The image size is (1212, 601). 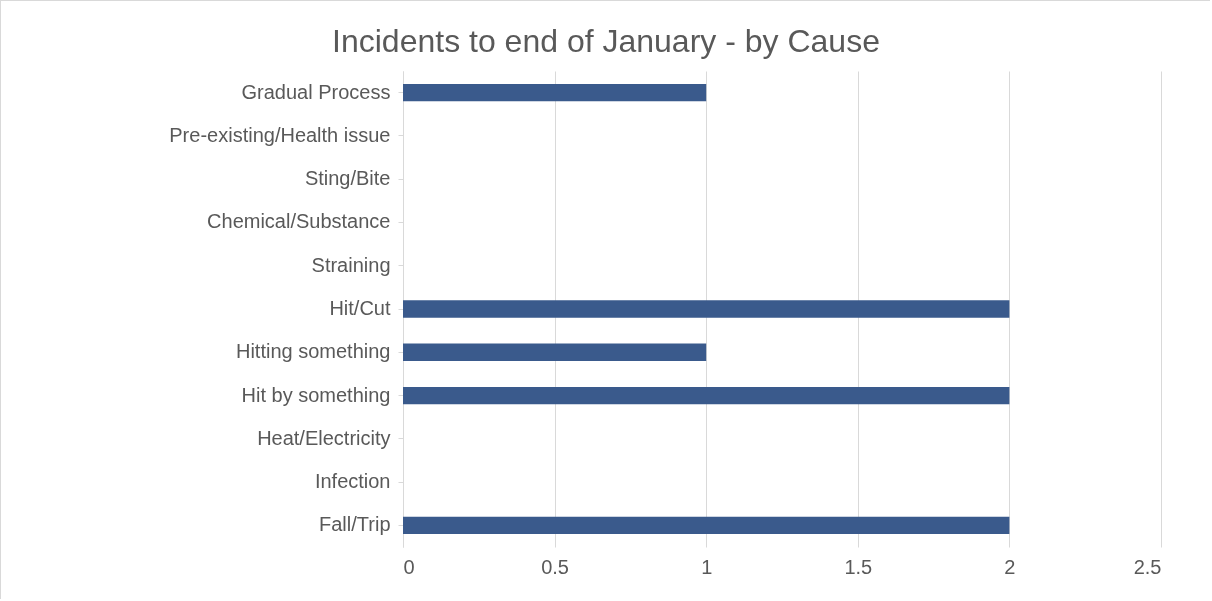 What do you see at coordinates (280, 134) in the screenshot?
I see `y-tick-label: Pre-existing/Health issue` at bounding box center [280, 134].